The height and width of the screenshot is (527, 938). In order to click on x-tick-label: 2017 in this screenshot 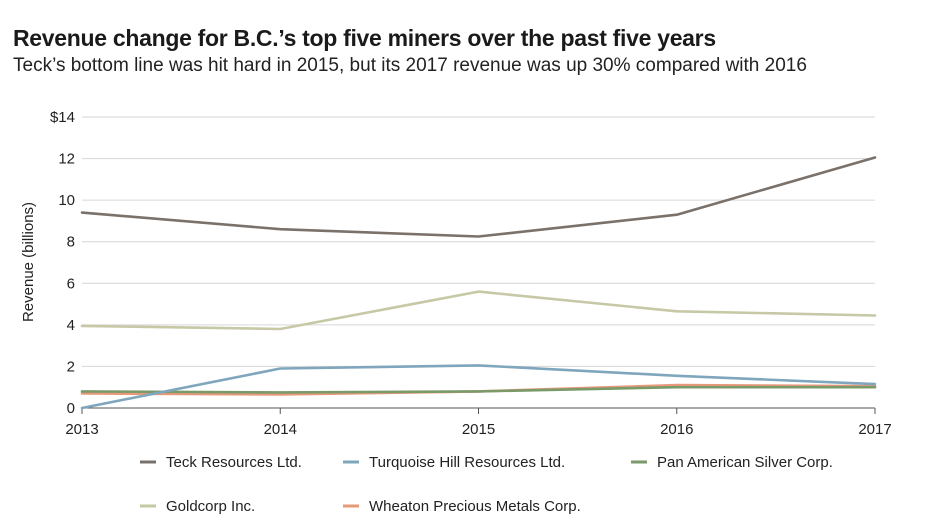, I will do `click(874, 429)`.